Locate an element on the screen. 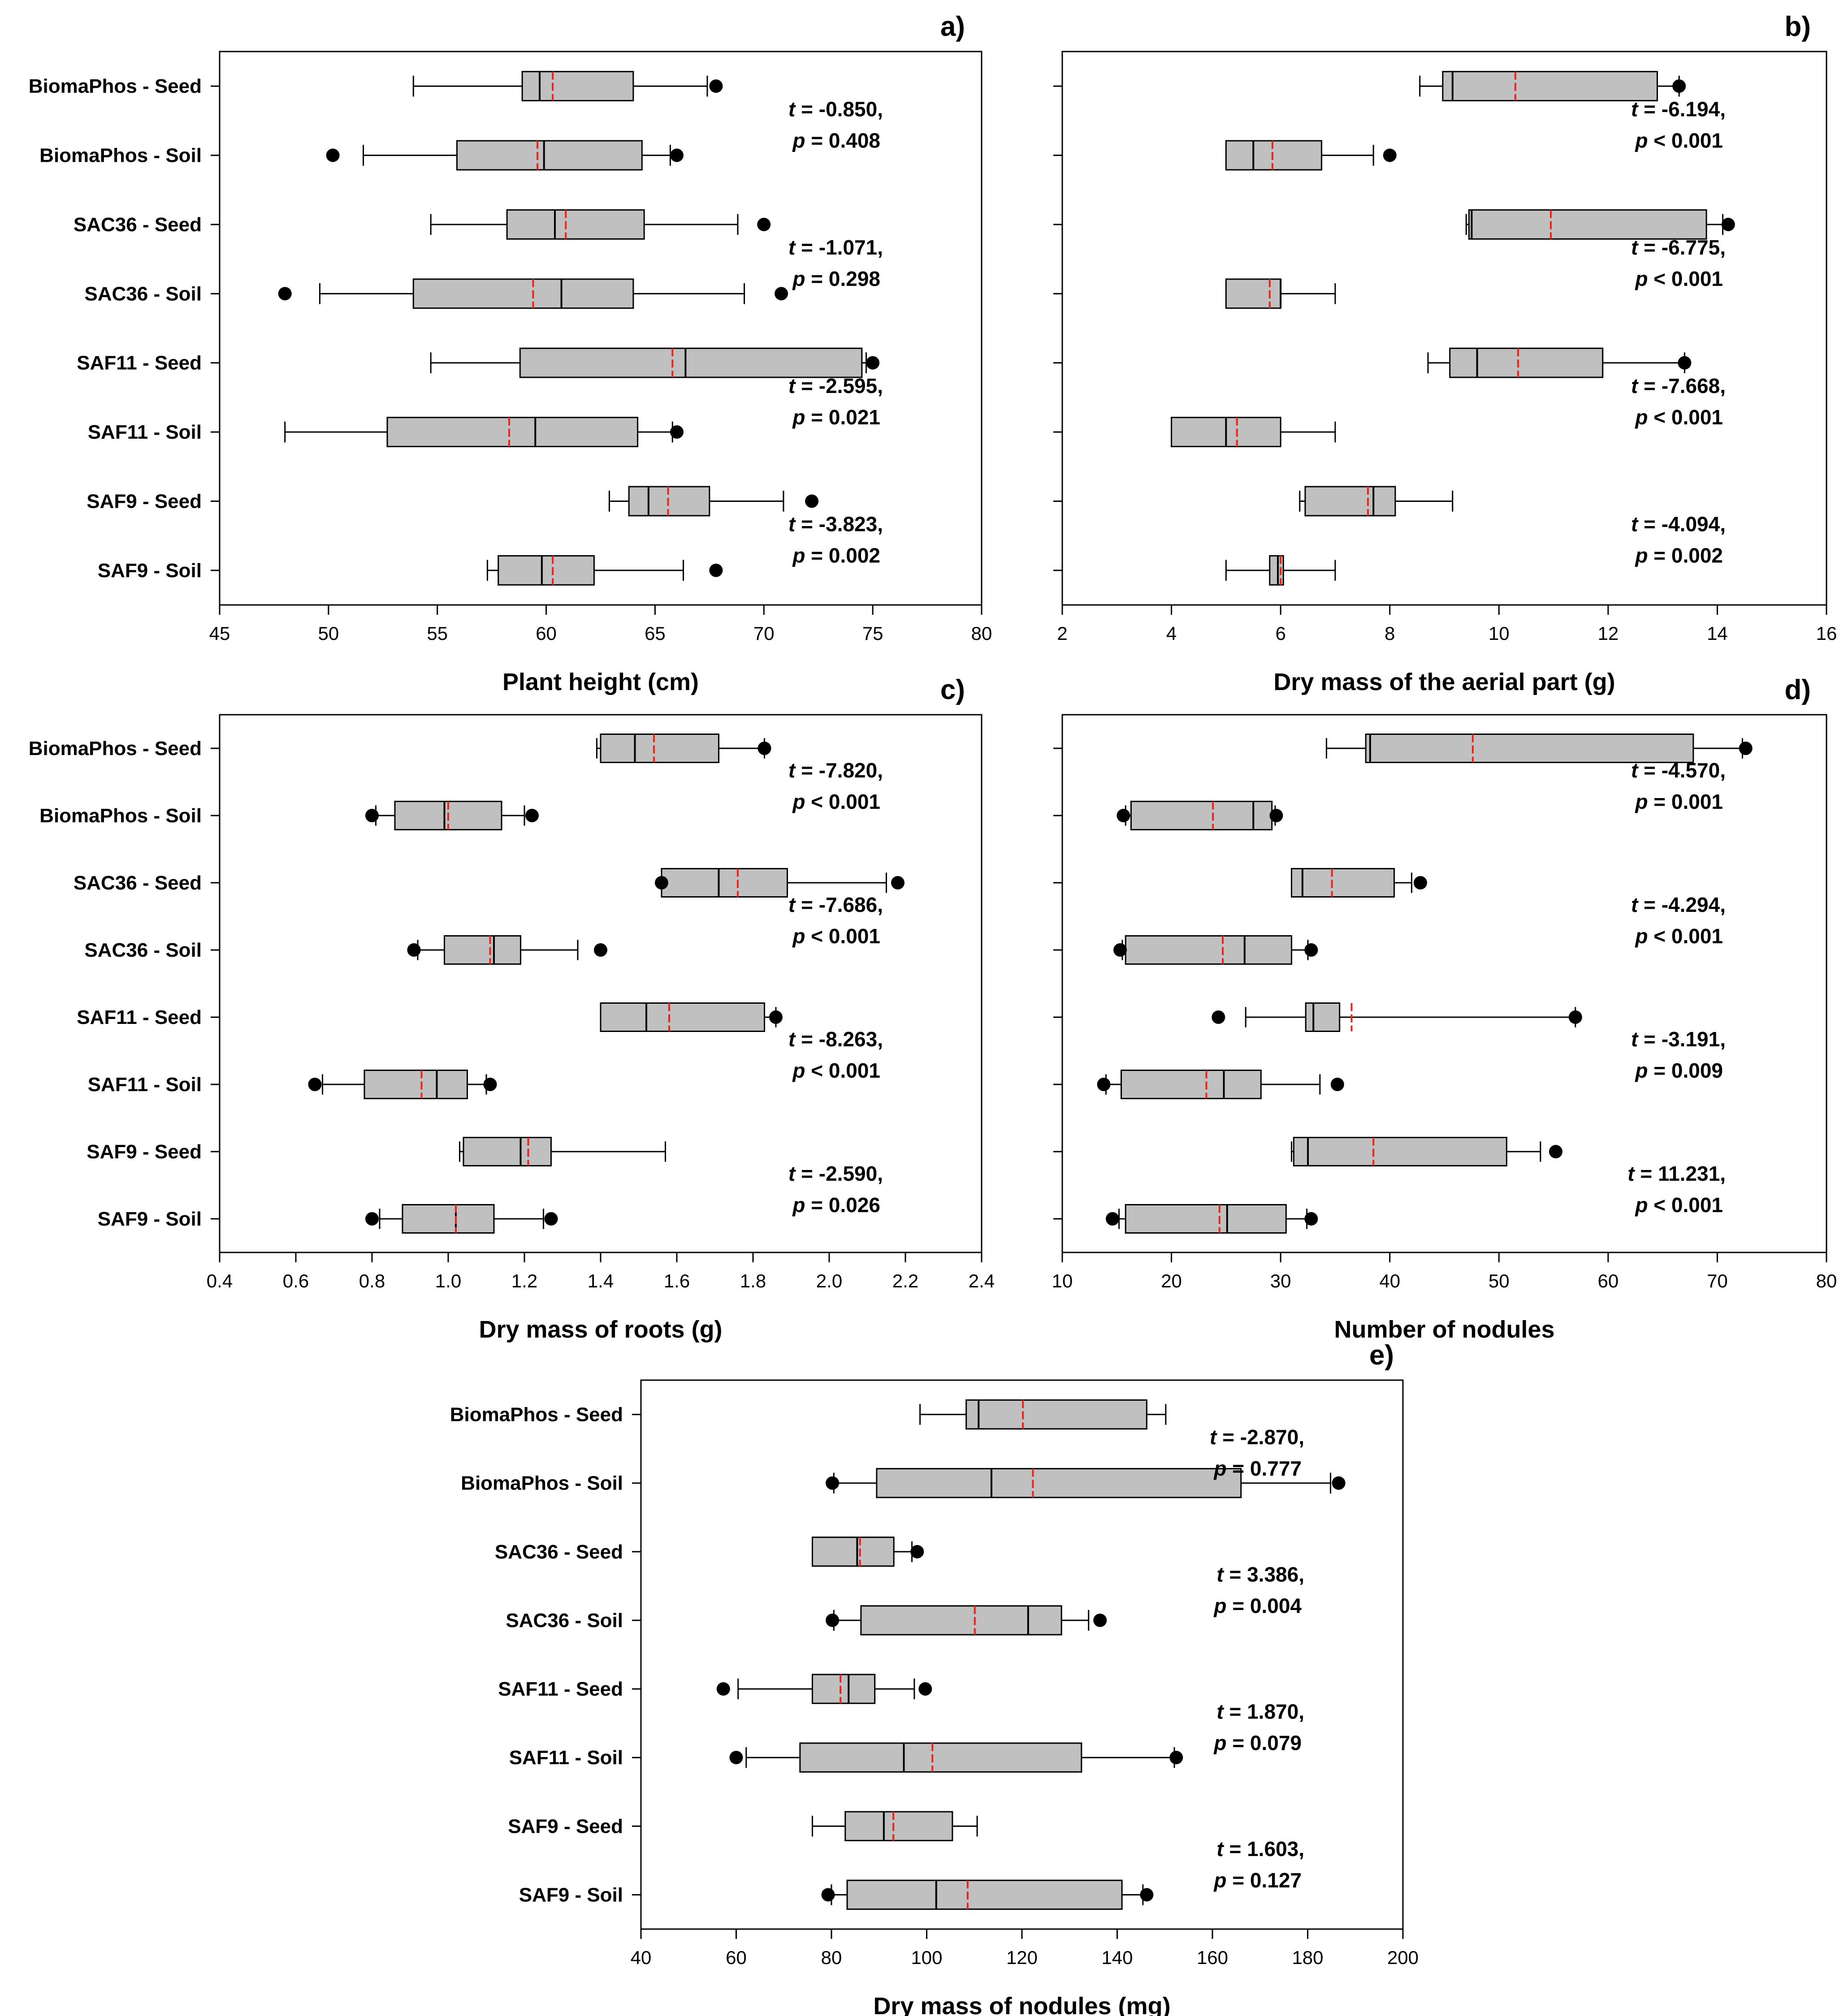 The width and height of the screenshot is (1848, 2016). panel-label: e) is located at coordinates (1381, 1356).